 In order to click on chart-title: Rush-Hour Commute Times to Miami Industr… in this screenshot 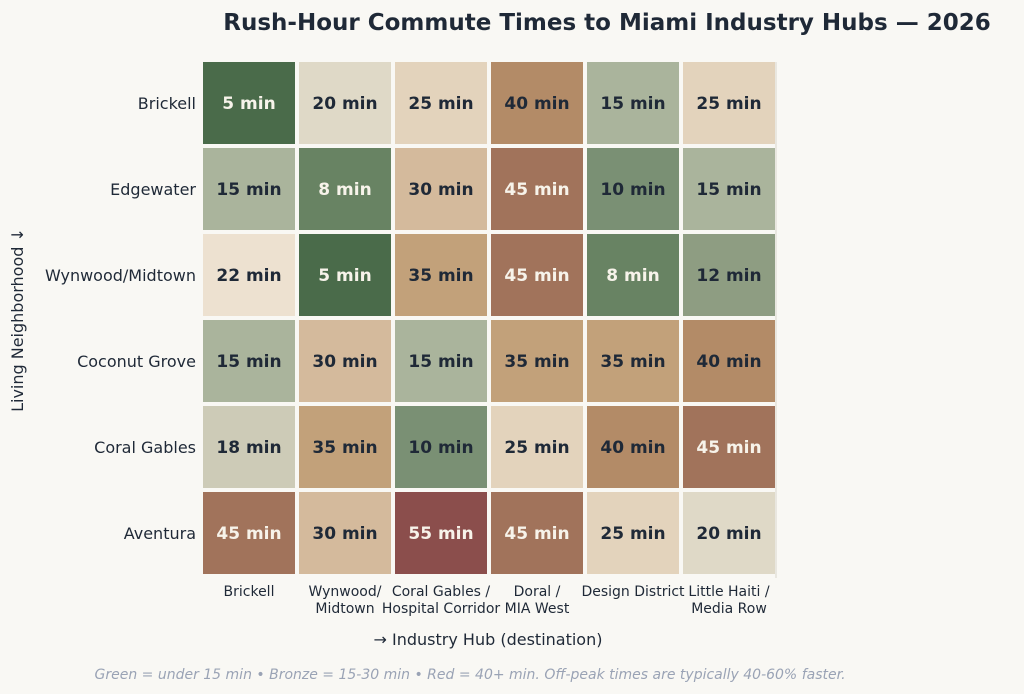, I will do `click(606, 23)`.